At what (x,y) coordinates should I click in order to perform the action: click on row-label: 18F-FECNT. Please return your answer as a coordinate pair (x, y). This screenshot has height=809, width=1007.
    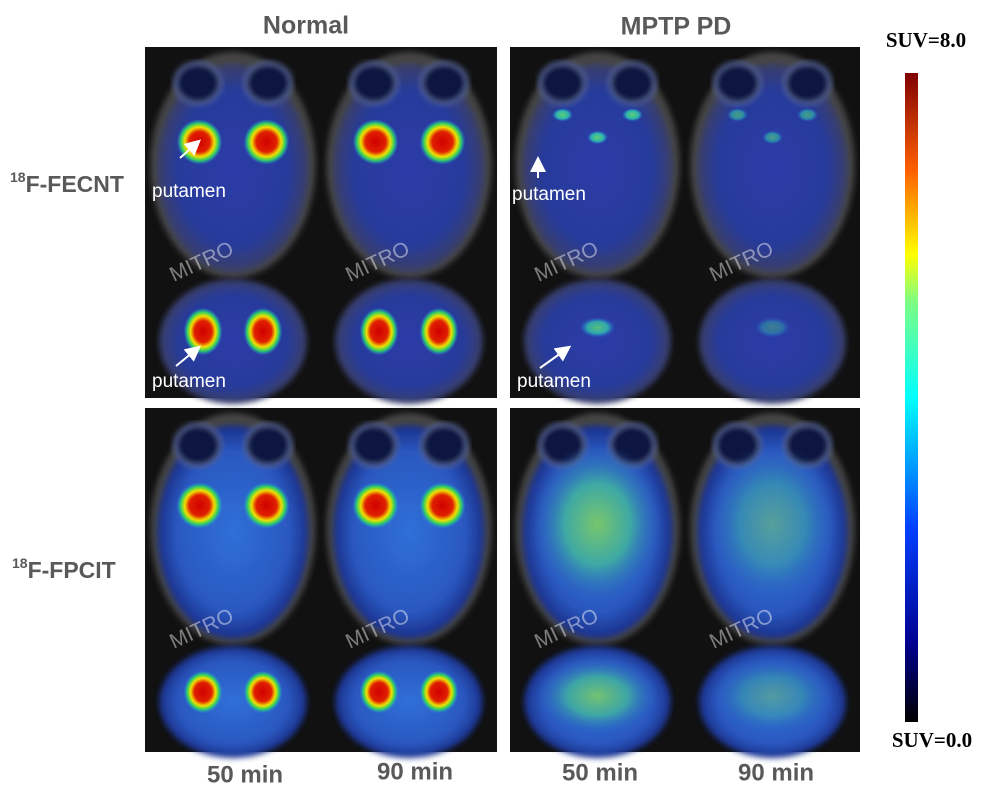
    Looking at the image, I should click on (67, 183).